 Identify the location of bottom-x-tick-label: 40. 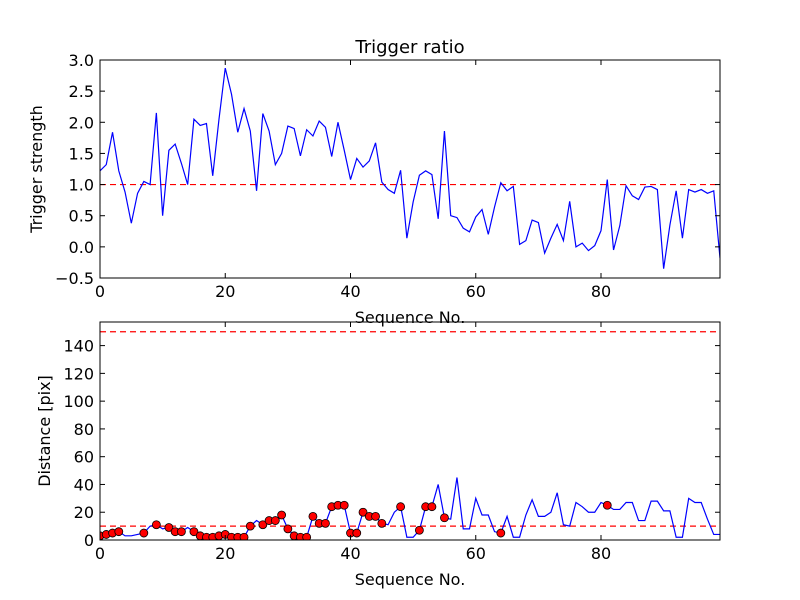
(350, 553).